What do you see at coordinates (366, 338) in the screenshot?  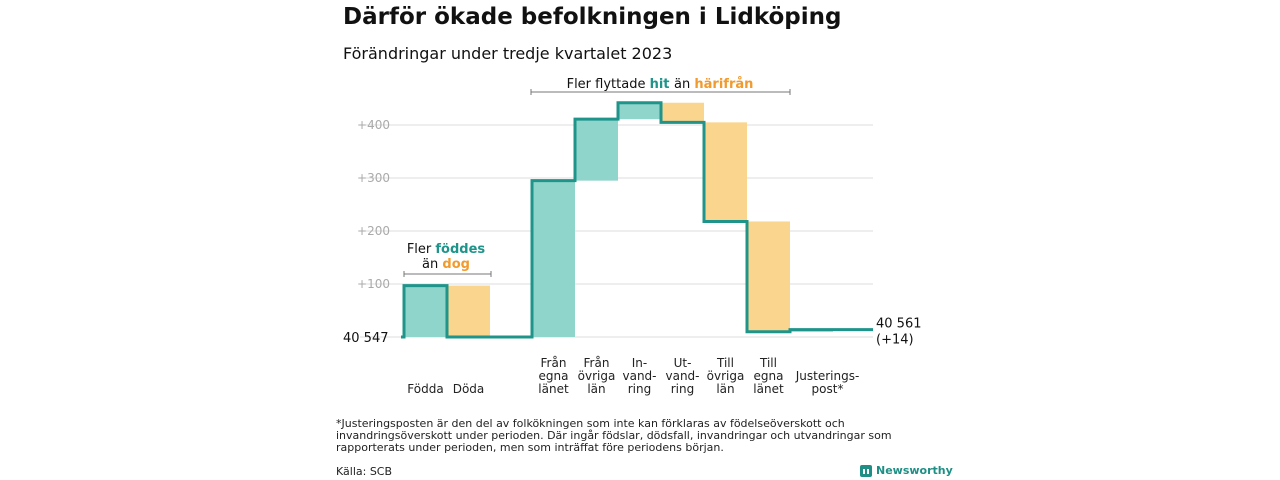 I see `start-value-label: 40 547` at bounding box center [366, 338].